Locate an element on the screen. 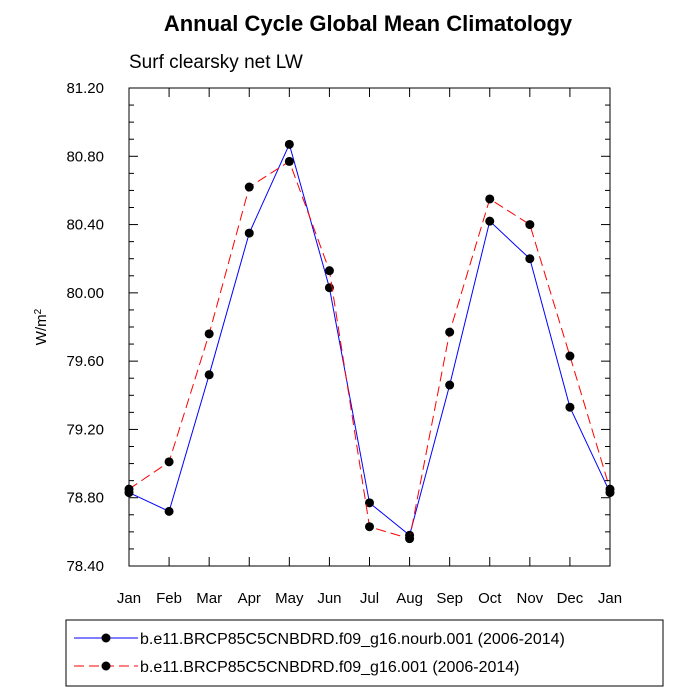 This screenshot has height=700, width=700. x-tick-label: Aug is located at coordinates (409, 598).